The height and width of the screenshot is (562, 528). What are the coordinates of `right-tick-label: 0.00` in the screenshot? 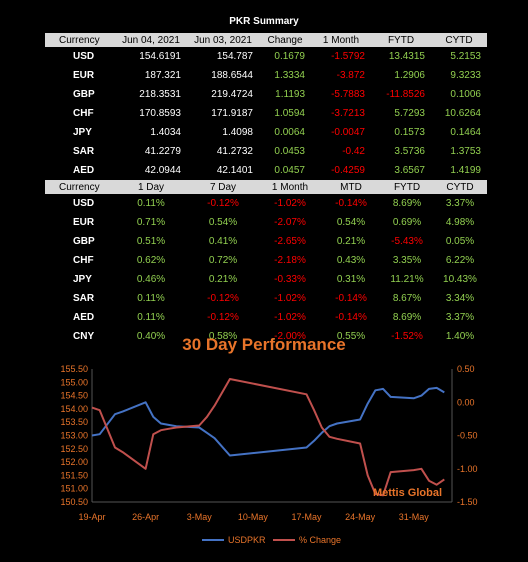 It's located at (466, 402).